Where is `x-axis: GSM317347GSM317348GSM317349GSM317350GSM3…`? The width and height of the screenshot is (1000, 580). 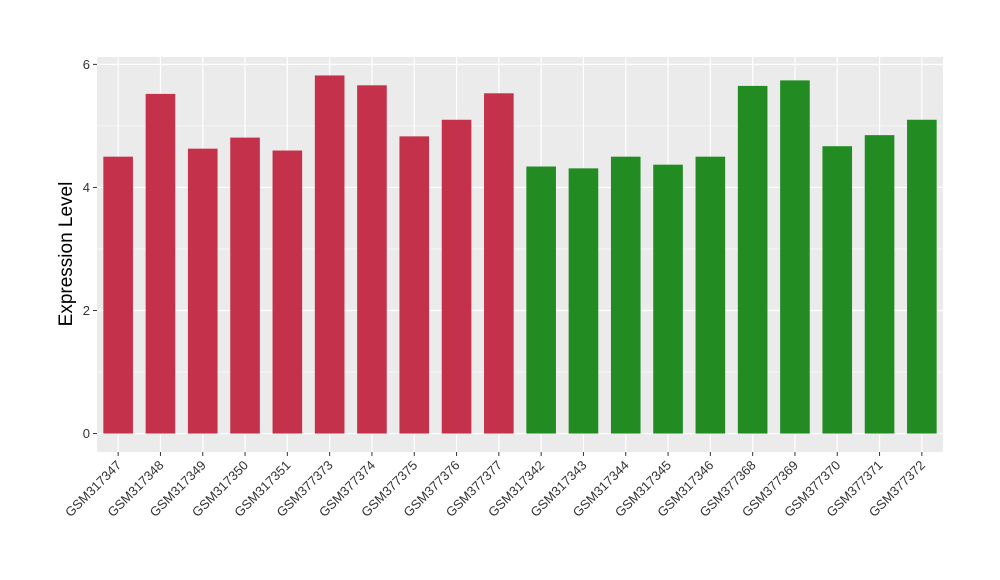
x-axis: GSM317347GSM317348GSM317349GSM317350GSM3… is located at coordinates (495, 486).